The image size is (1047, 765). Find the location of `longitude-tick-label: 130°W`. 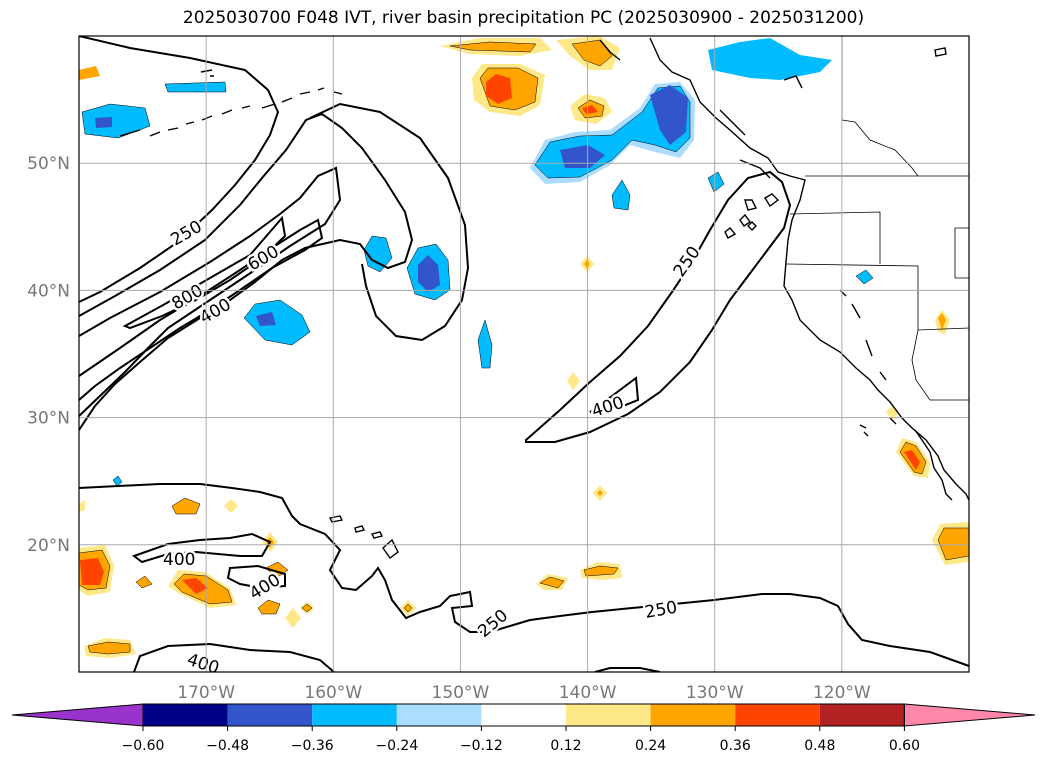

longitude-tick-label: 130°W is located at coordinates (715, 693).